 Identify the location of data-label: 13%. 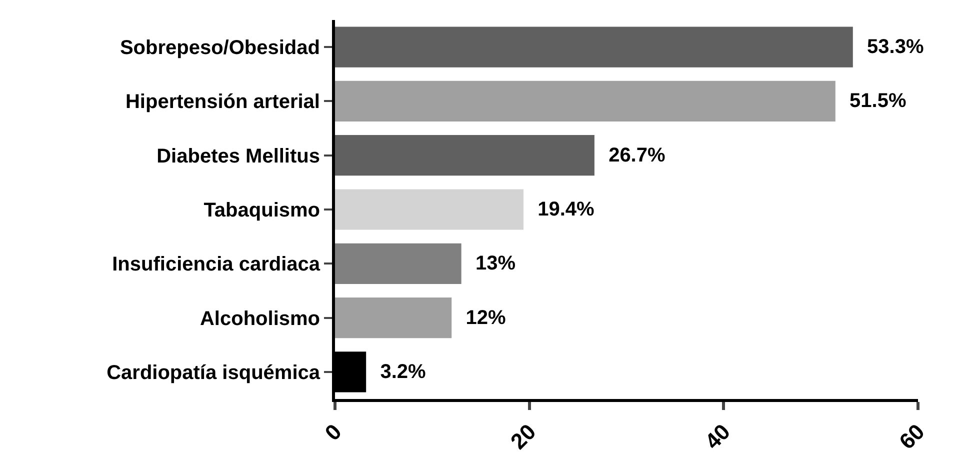
(495, 263).